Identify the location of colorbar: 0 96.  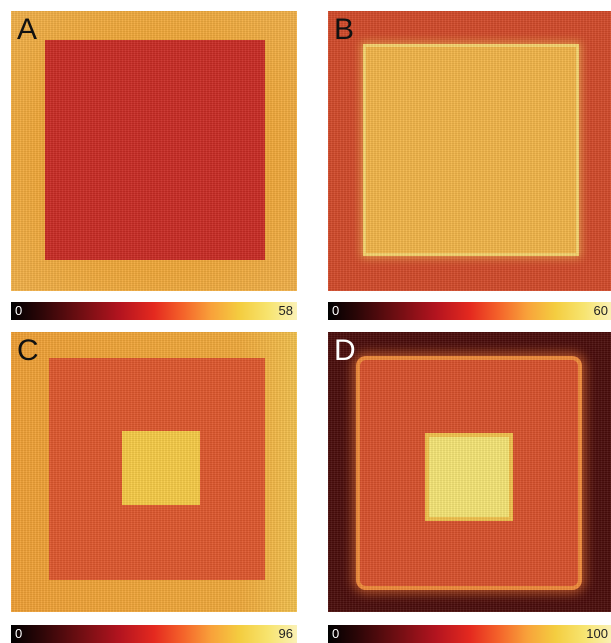
(154, 634).